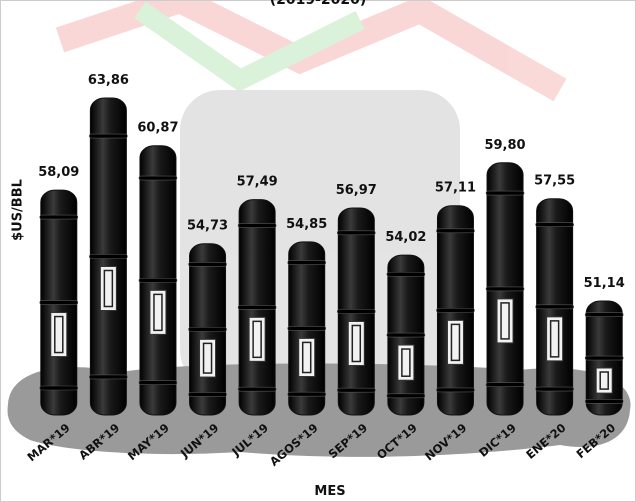 This screenshot has width=636, height=502. What do you see at coordinates (405, 237) in the screenshot?
I see `value-label: 54,02` at bounding box center [405, 237].